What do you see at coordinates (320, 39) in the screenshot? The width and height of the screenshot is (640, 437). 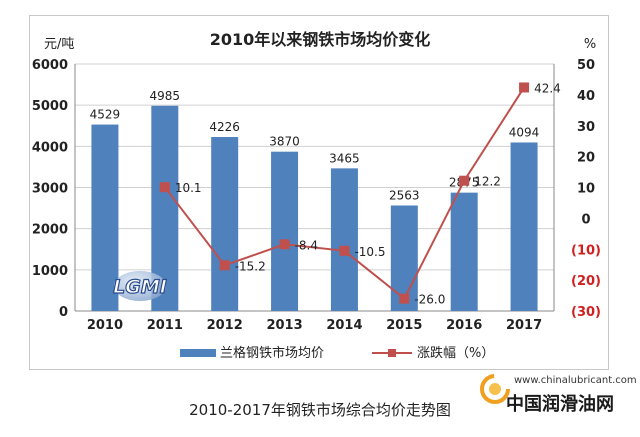 I see `chart-title: 2010年以来钢铁市场均价变化` at bounding box center [320, 39].